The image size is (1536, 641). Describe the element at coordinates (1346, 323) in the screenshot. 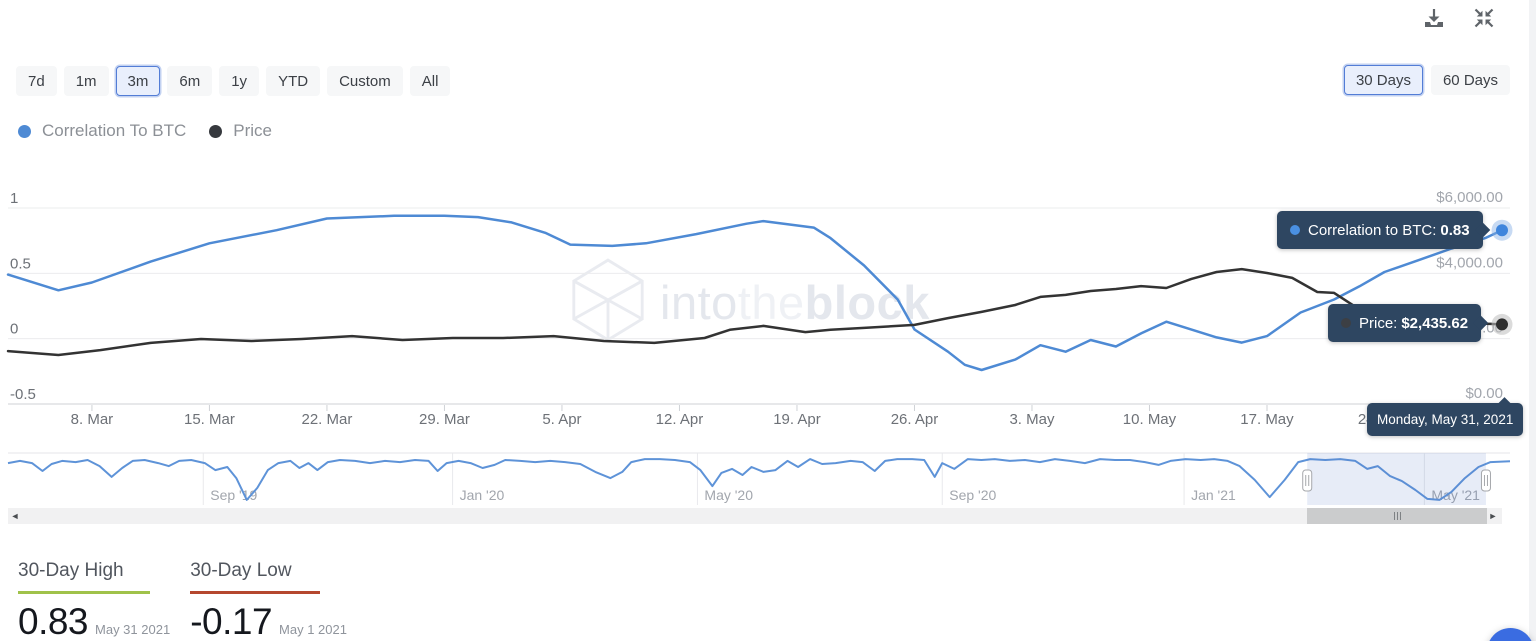

I see `price-tooltip-dot-icon` at that location.